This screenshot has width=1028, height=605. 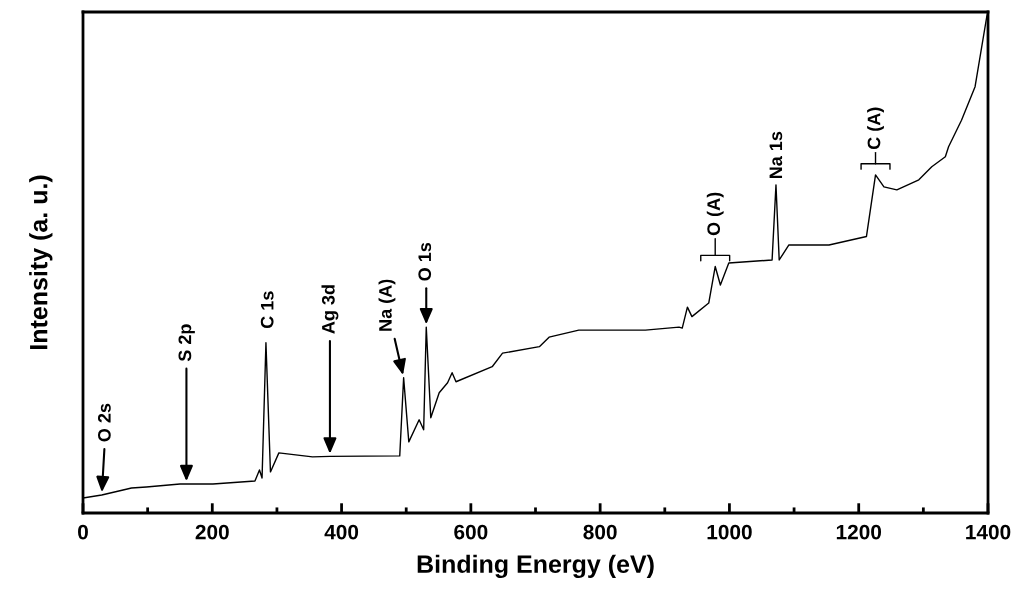 What do you see at coordinates (387, 305) in the screenshot?
I see `annotation: Na (A)` at bounding box center [387, 305].